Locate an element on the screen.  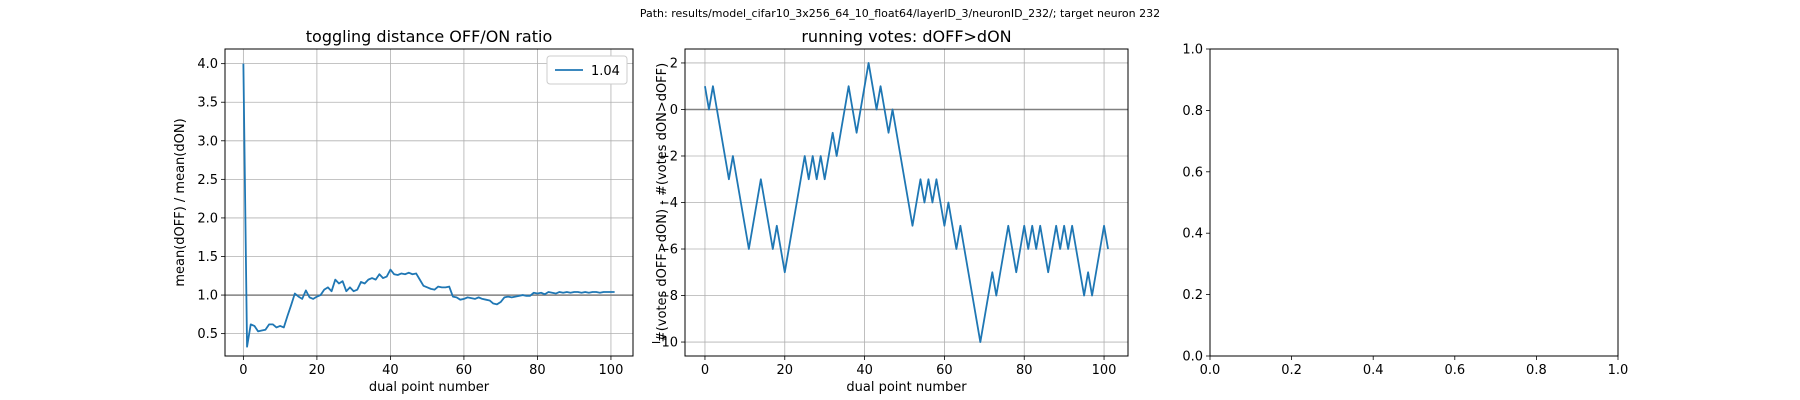
y-tick-label: 0.0 is located at coordinates (1192, 357).